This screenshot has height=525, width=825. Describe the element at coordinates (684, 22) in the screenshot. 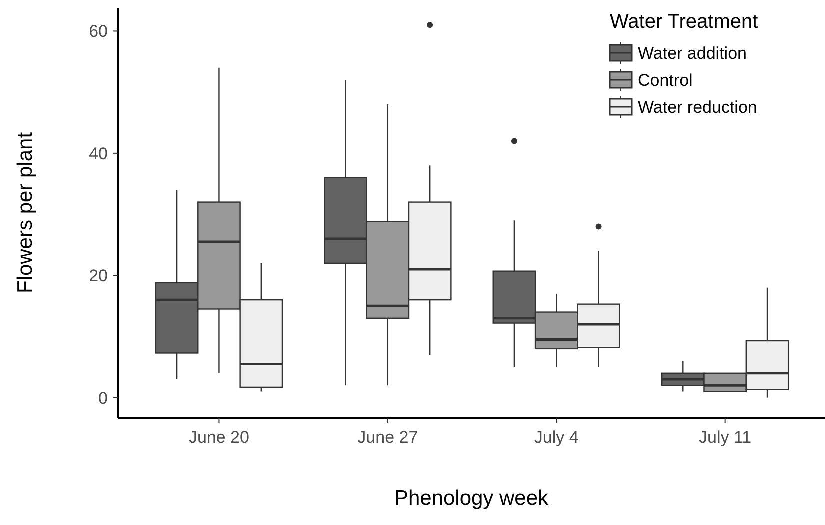

I see `legend-title: Water Treatment` at that location.